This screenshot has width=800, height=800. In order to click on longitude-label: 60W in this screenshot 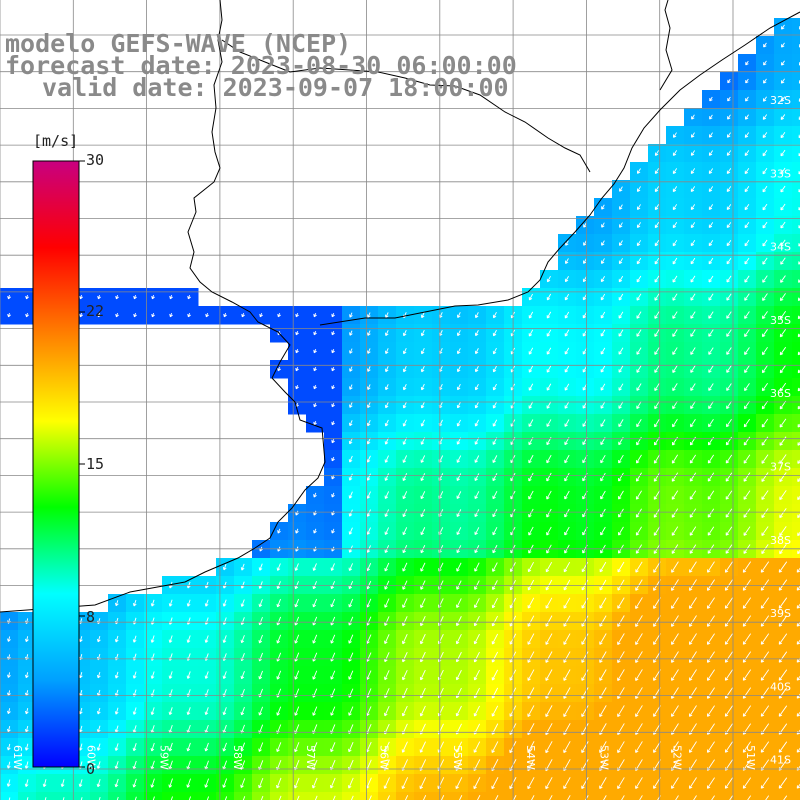, I will do `click(90, 757)`.